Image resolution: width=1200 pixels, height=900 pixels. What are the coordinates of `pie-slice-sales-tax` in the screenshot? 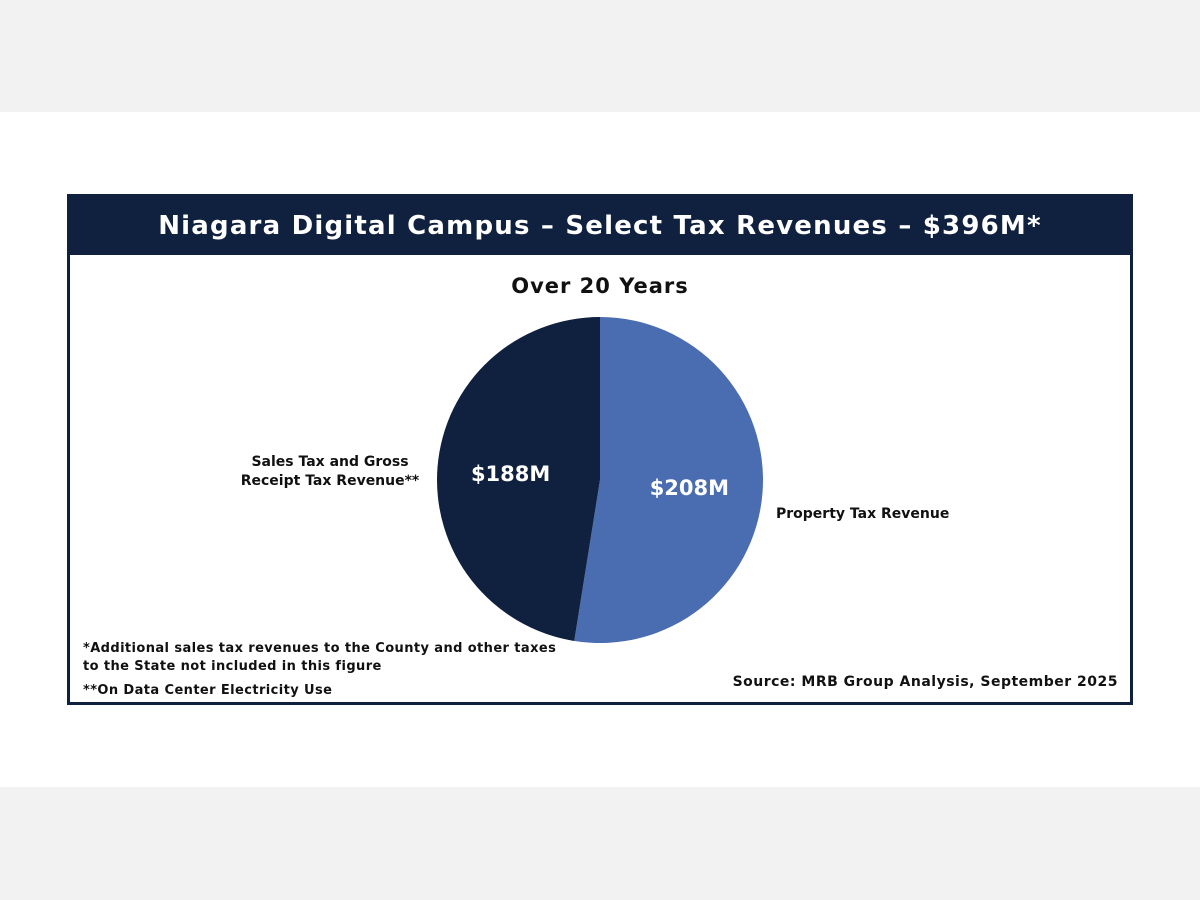 It's located at (518, 479).